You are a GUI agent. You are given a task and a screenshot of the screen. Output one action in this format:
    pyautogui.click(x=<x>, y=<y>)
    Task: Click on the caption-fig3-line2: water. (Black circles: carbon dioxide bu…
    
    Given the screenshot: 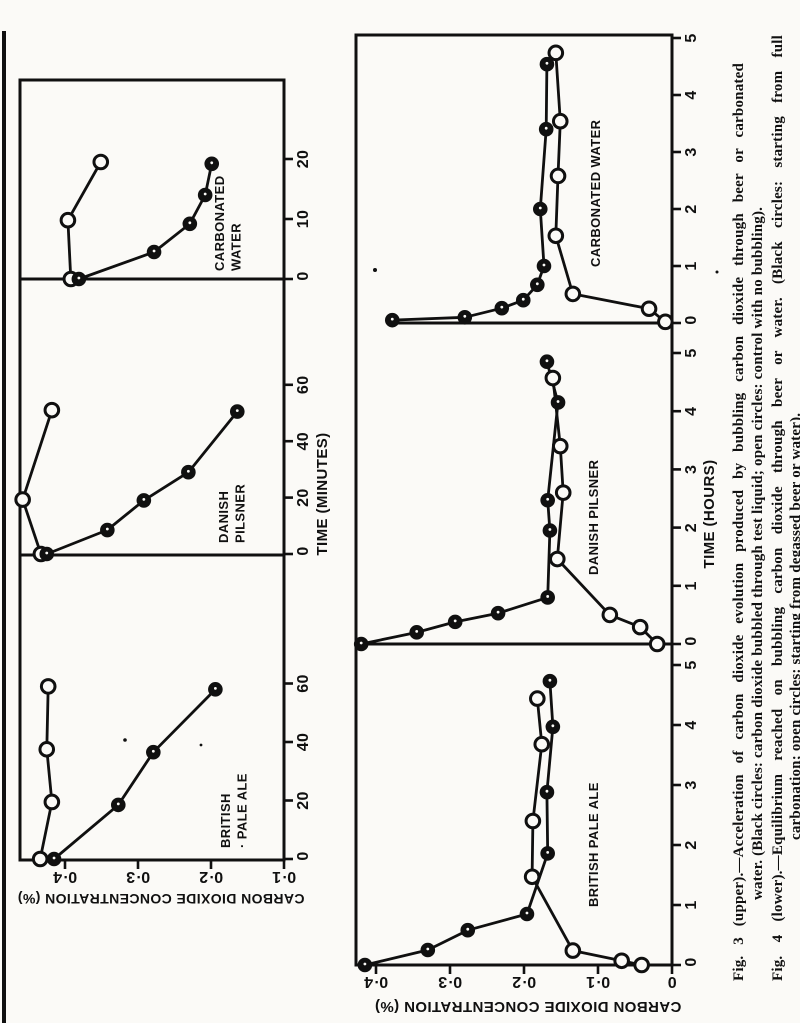 What is the action you would take?
    pyautogui.click(x=758, y=553)
    